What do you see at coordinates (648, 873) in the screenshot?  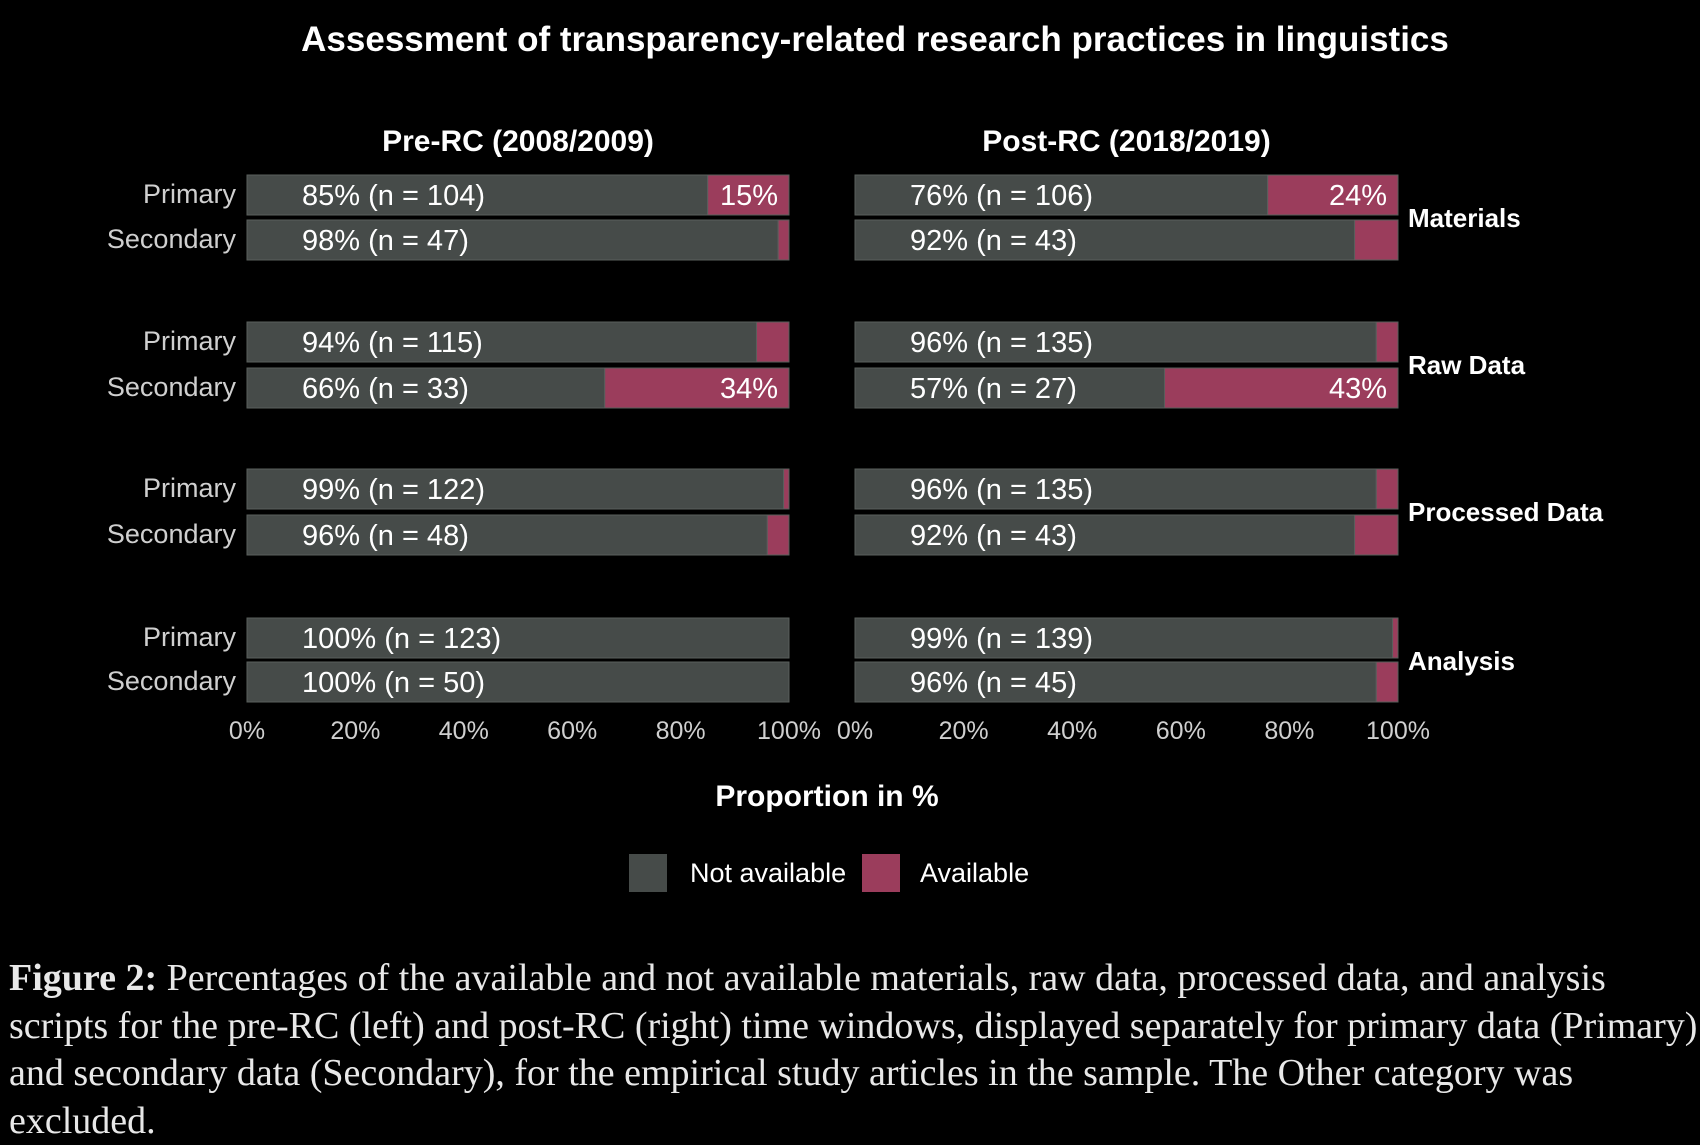 I see `legend-swatch-not-available` at bounding box center [648, 873].